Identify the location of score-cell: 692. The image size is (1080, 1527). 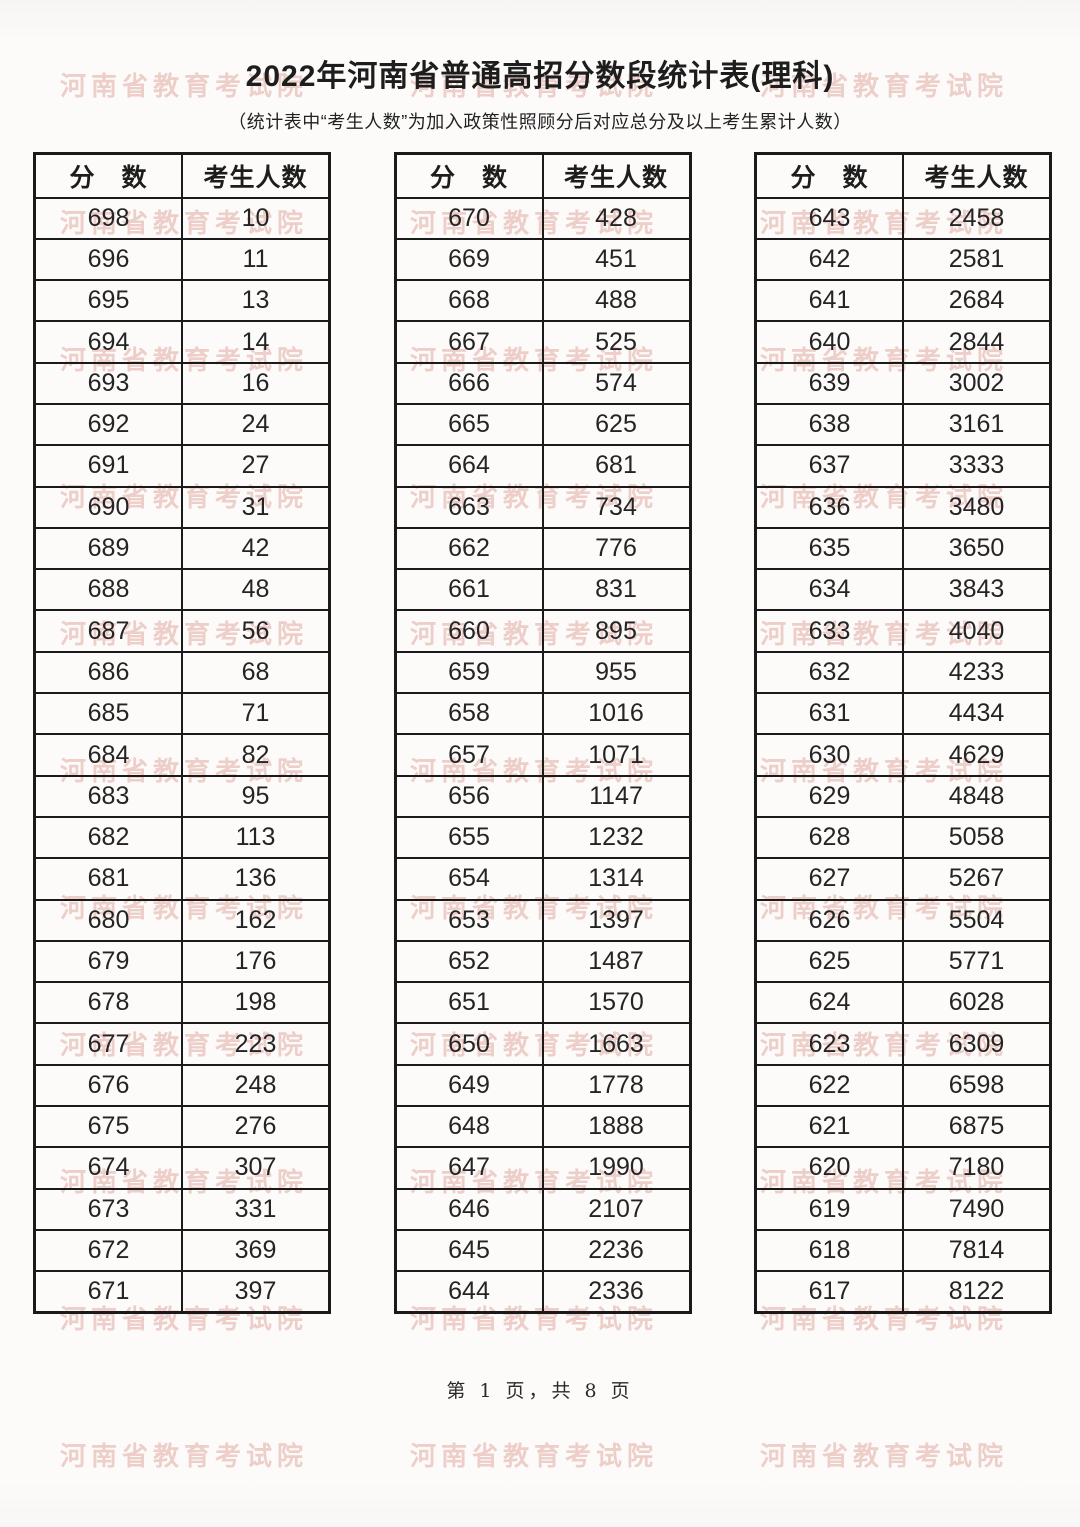
(108, 424).